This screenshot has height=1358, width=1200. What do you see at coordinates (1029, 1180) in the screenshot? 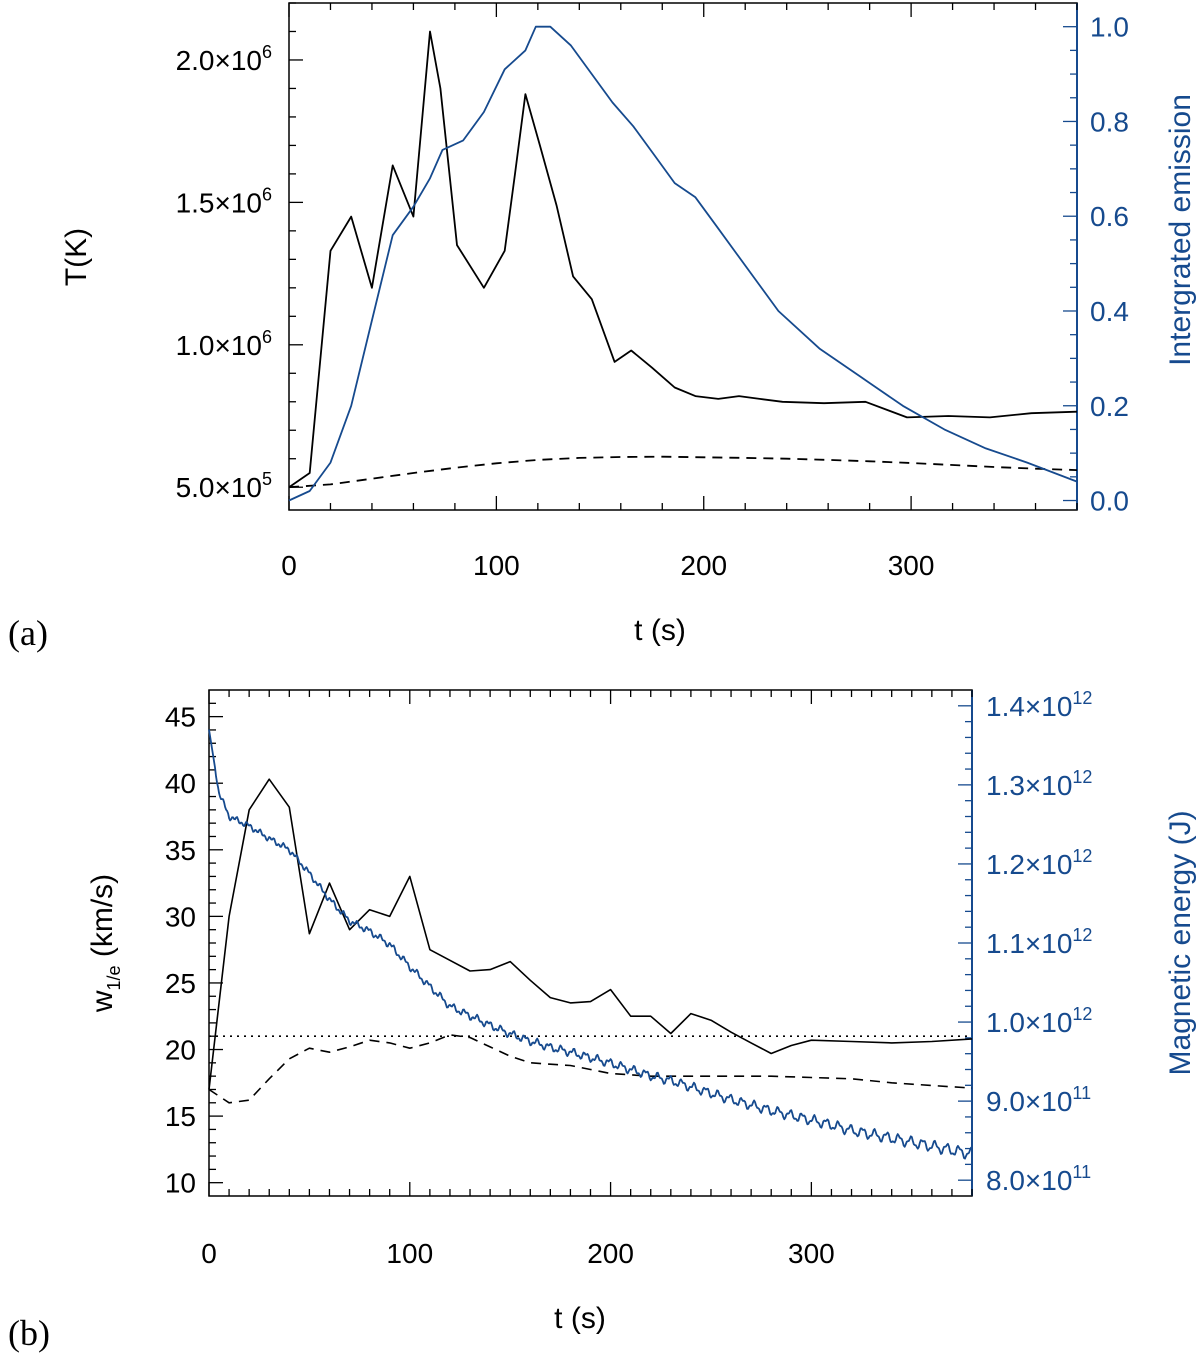
I see `panel-b-y-right-tick-label-mantissa: 8.0×10` at bounding box center [1029, 1180].